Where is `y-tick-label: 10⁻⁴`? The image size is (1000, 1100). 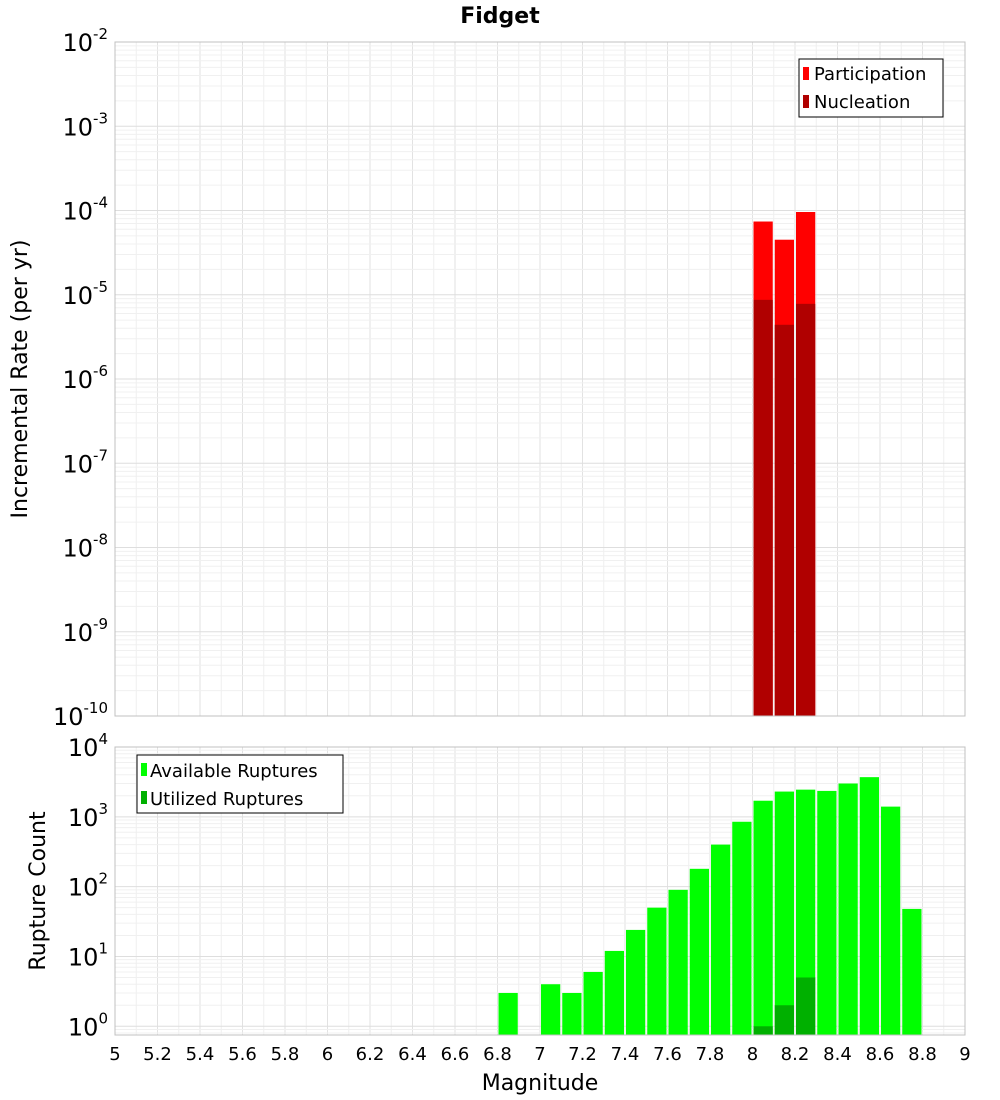
y-tick-label: 10⁻⁴ is located at coordinates (85, 210).